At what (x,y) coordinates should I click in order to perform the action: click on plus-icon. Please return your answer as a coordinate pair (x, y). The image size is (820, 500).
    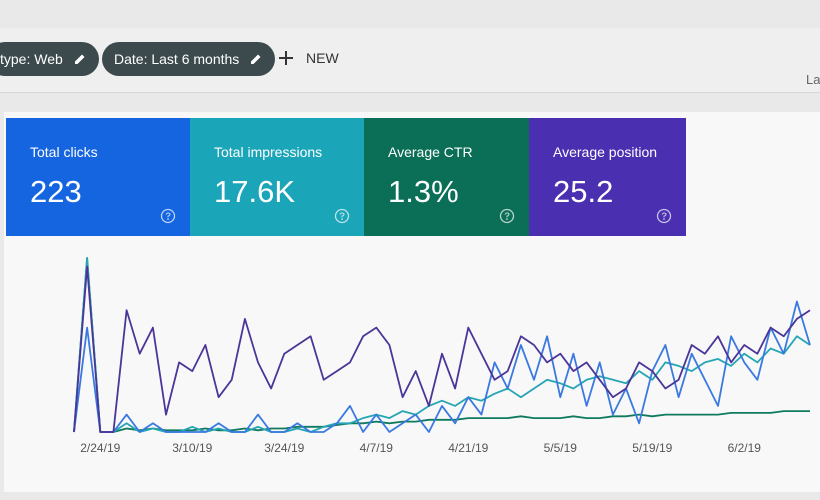
    Looking at the image, I should click on (286, 58).